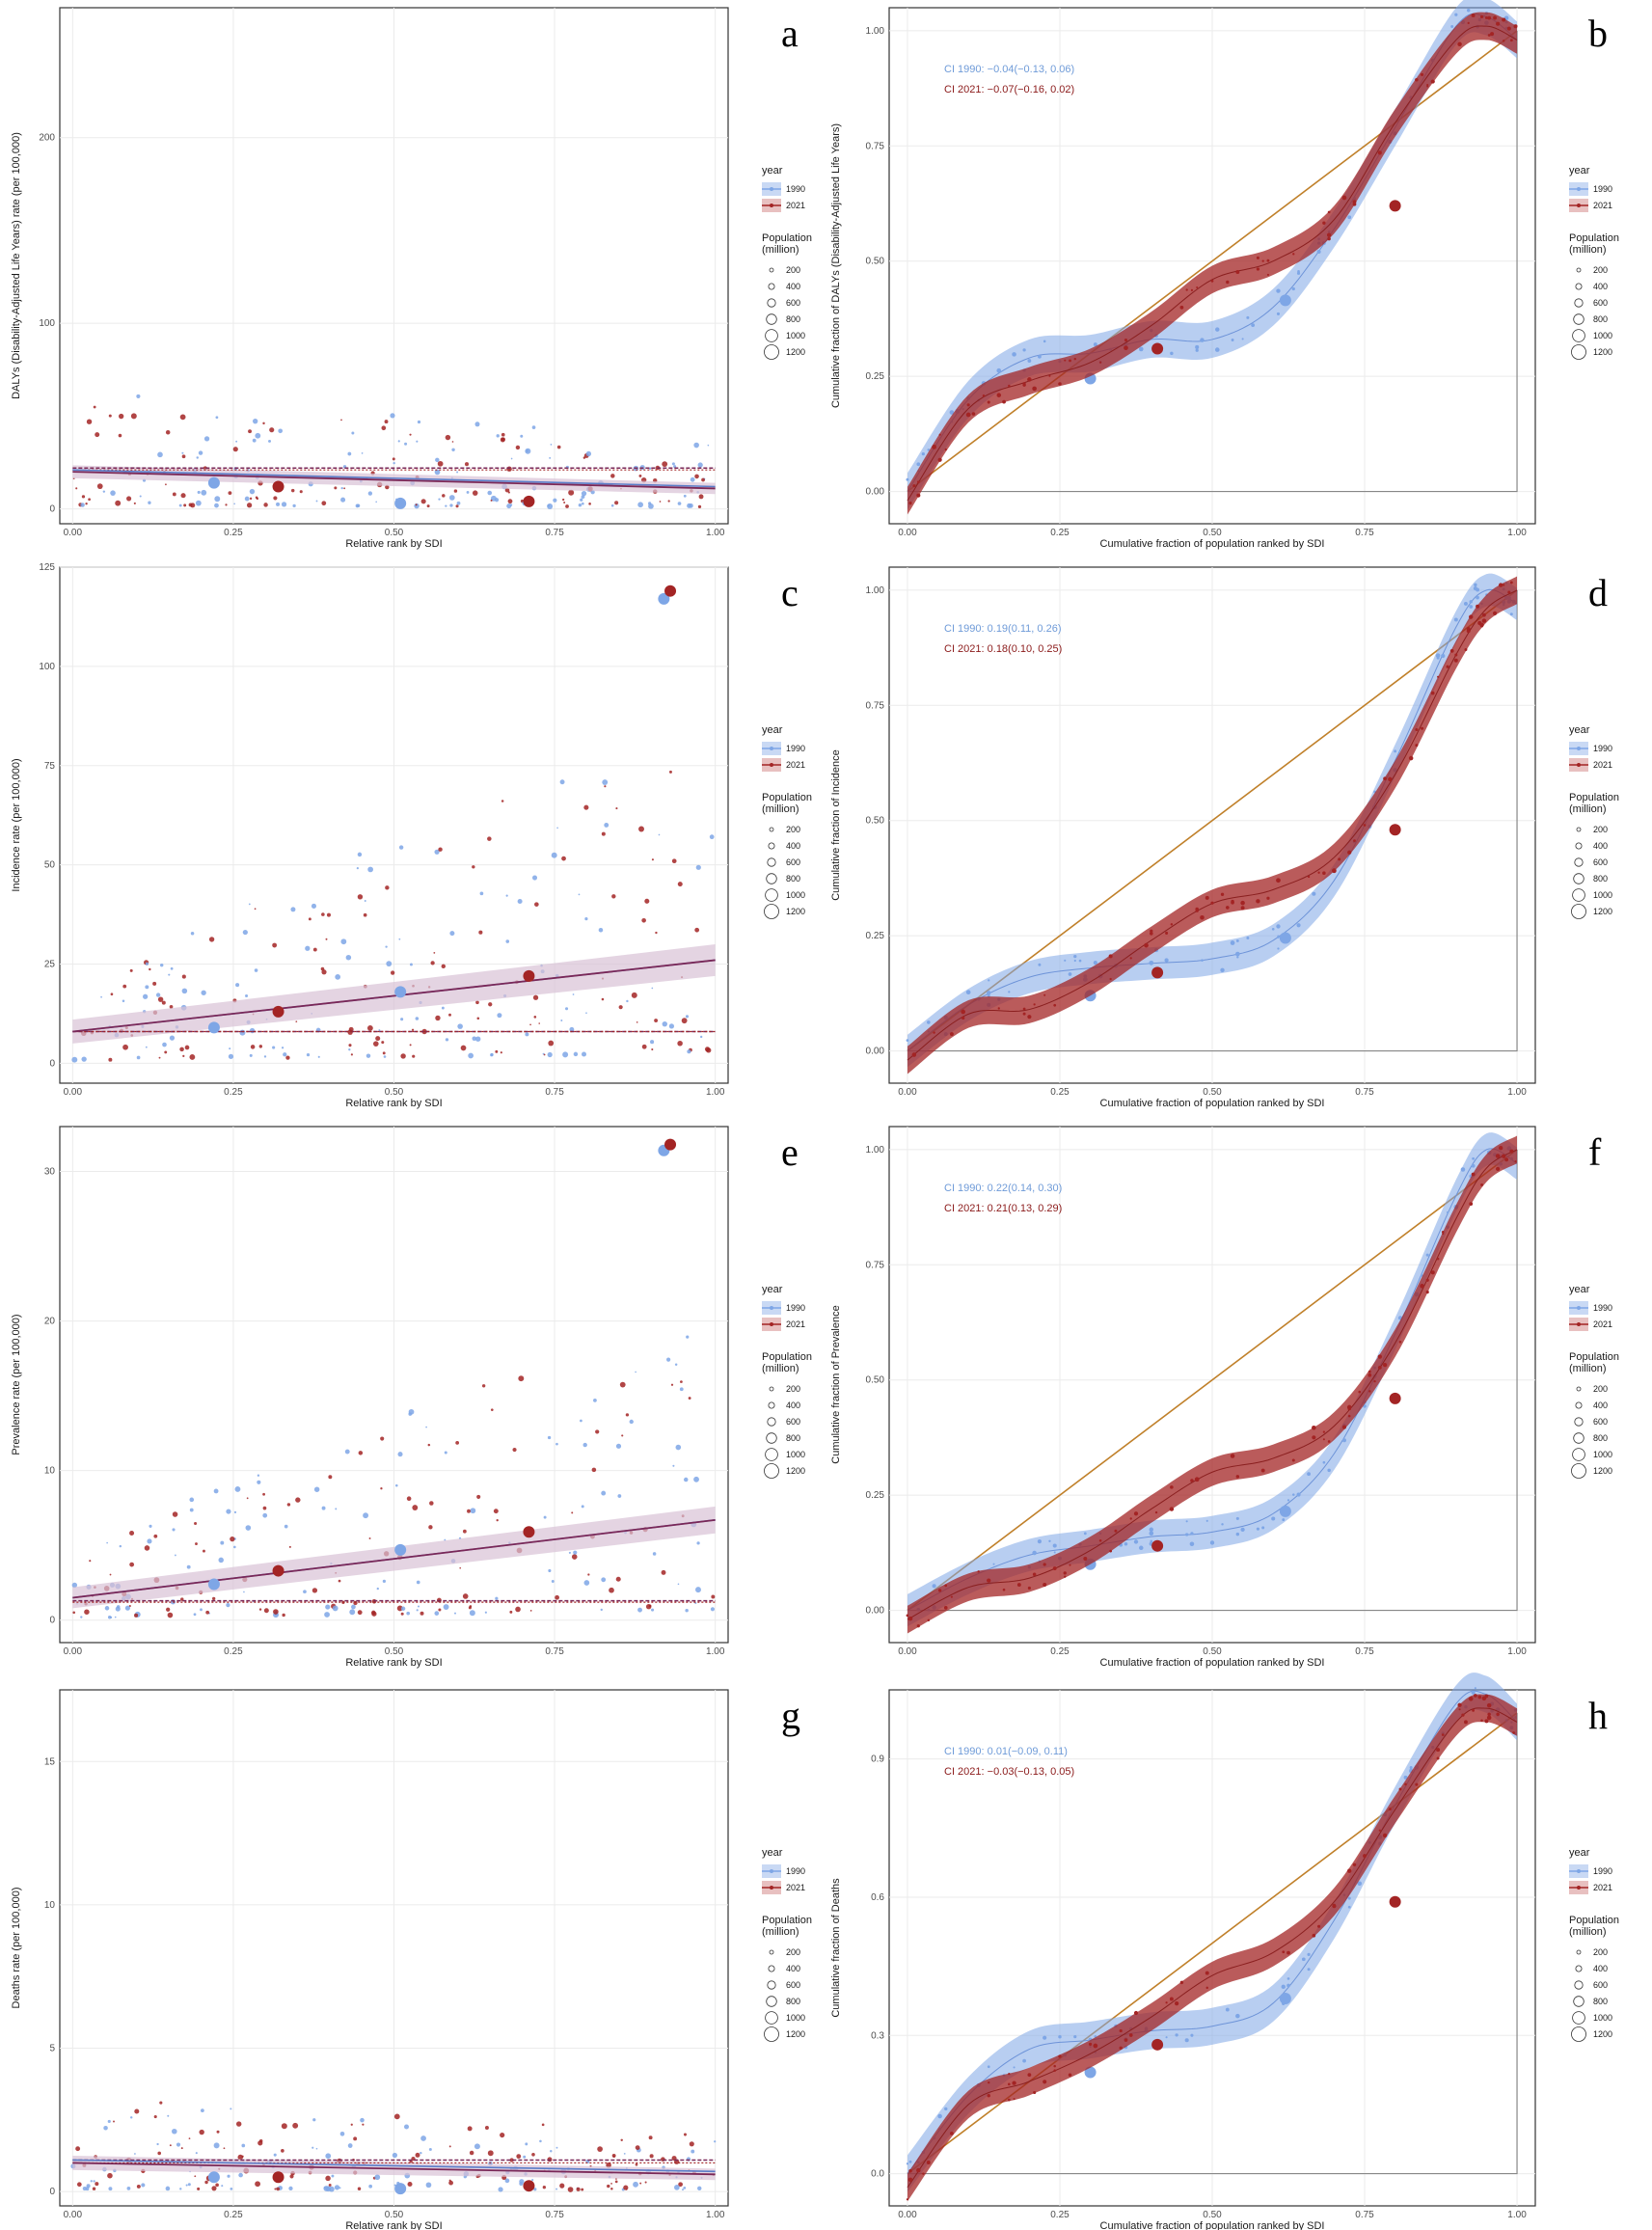 The width and height of the screenshot is (1652, 2230). Describe the element at coordinates (1595, 1152) in the screenshot. I see `panel-letter: f` at that location.